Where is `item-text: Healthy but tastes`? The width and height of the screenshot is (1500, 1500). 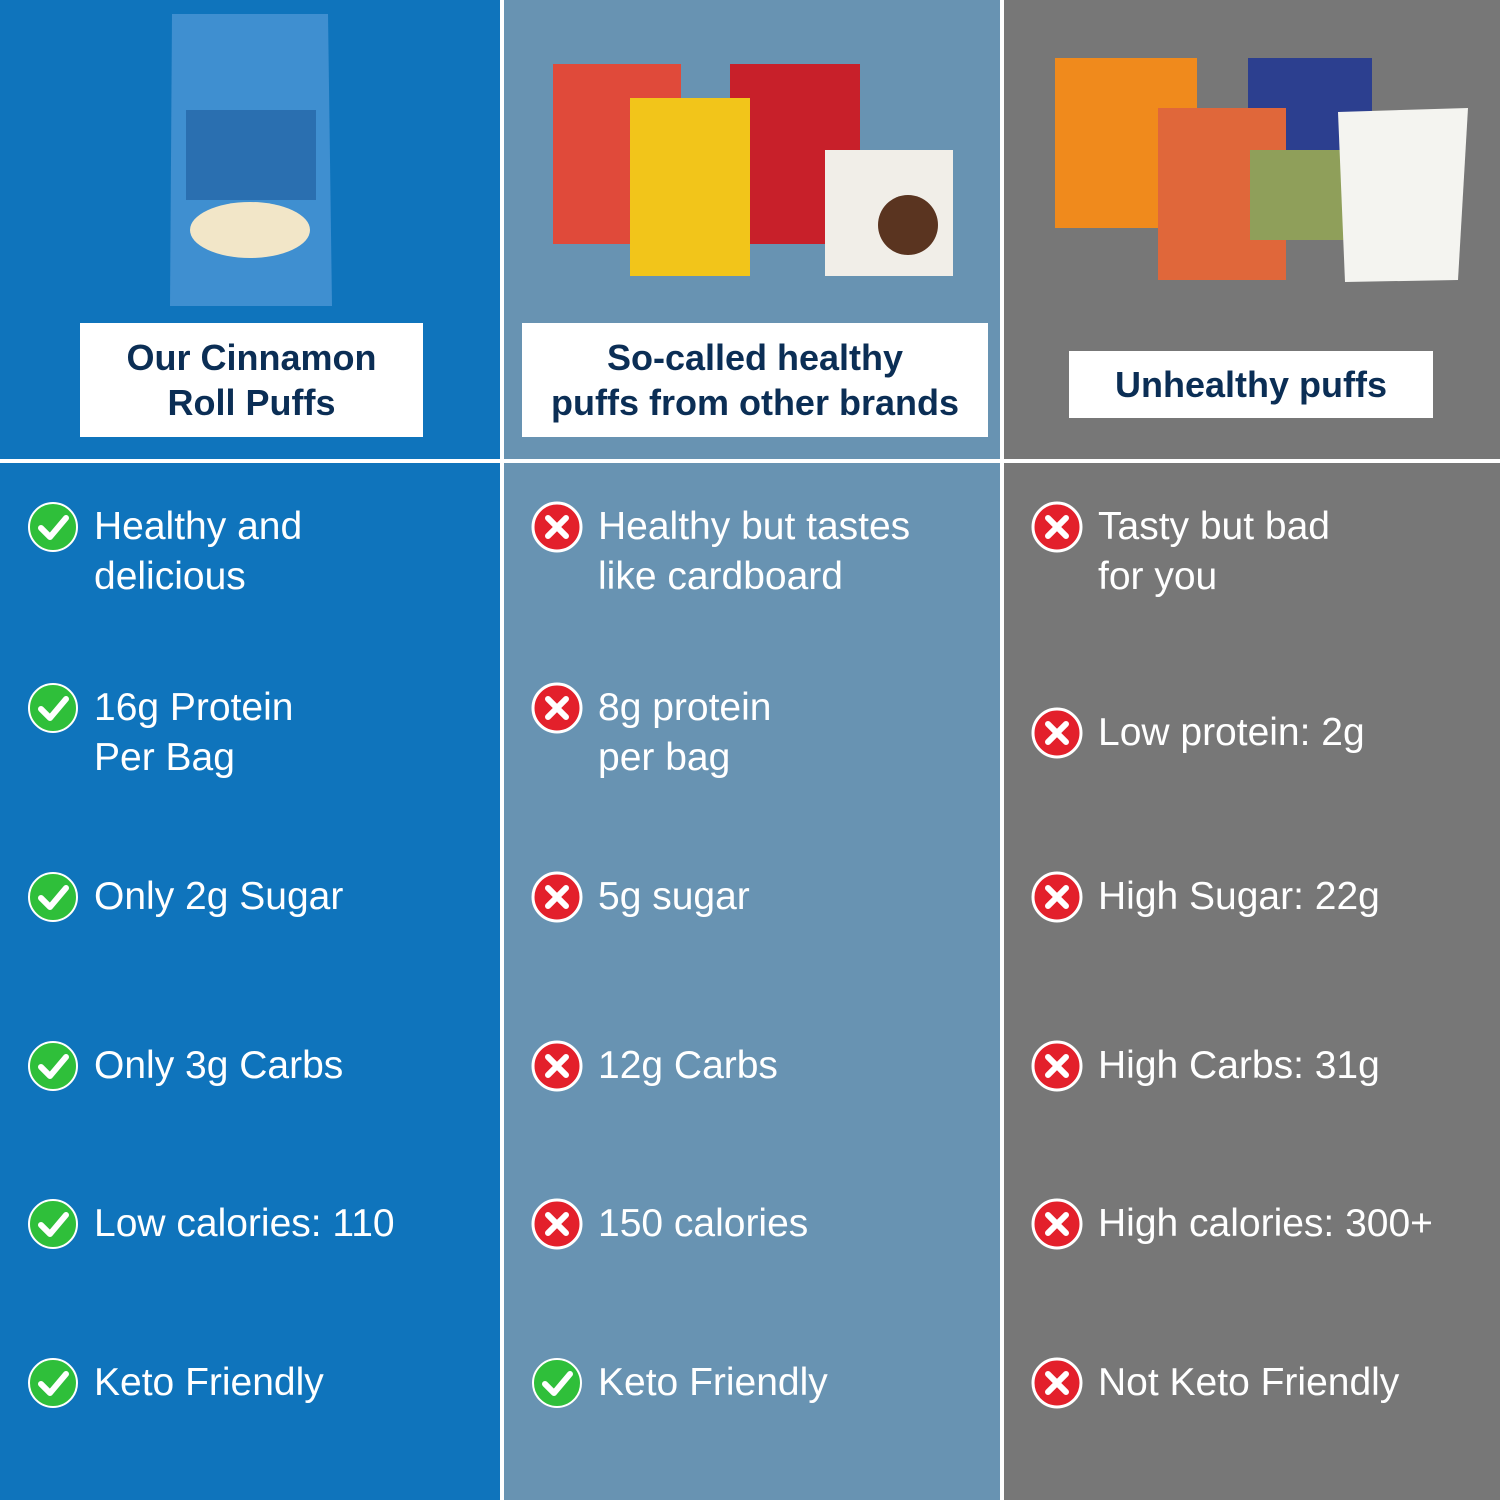
item-text: Healthy but tastes is located at coordinates (754, 526).